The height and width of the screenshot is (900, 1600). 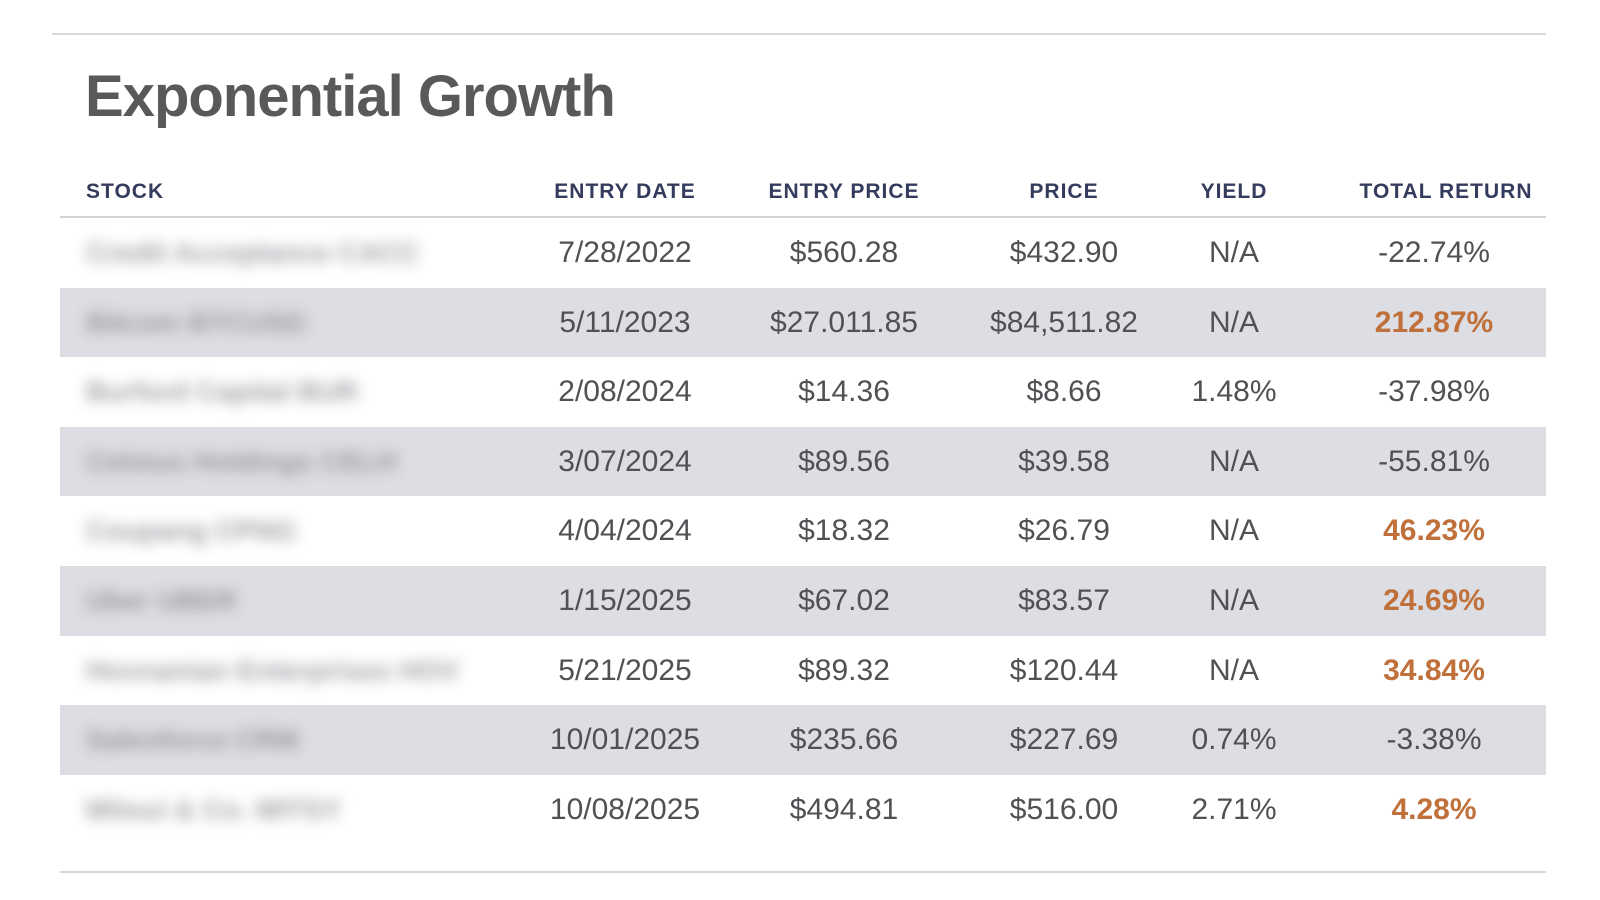 I want to click on total-return-cell: -37.98%, so click(x=1434, y=392).